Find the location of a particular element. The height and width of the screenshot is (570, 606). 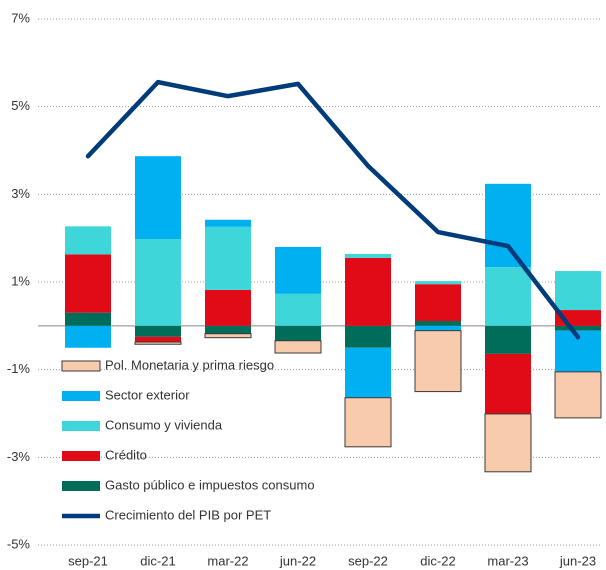

x-tick-label: sep-21 is located at coordinates (88, 560).